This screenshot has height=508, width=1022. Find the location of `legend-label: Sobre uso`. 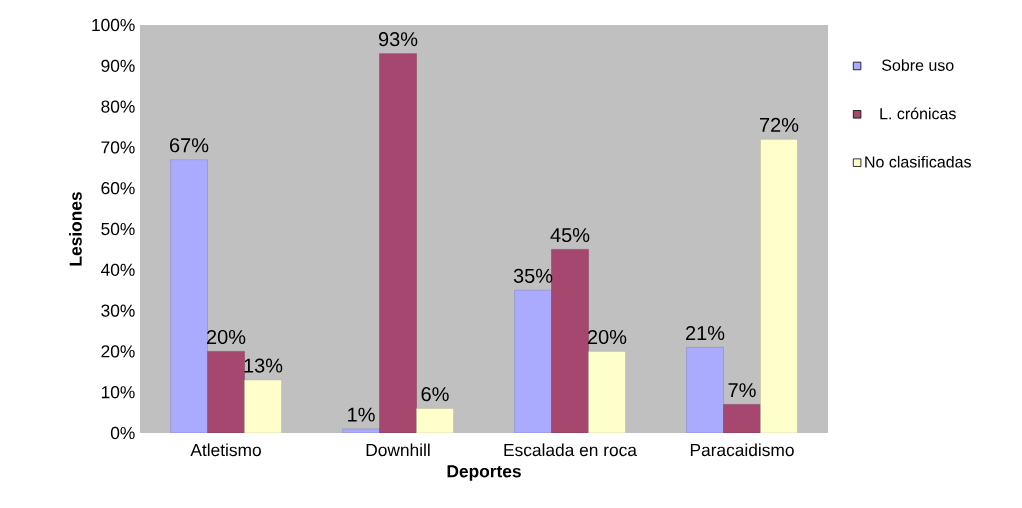

legend-label: Sobre uso is located at coordinates (918, 65).